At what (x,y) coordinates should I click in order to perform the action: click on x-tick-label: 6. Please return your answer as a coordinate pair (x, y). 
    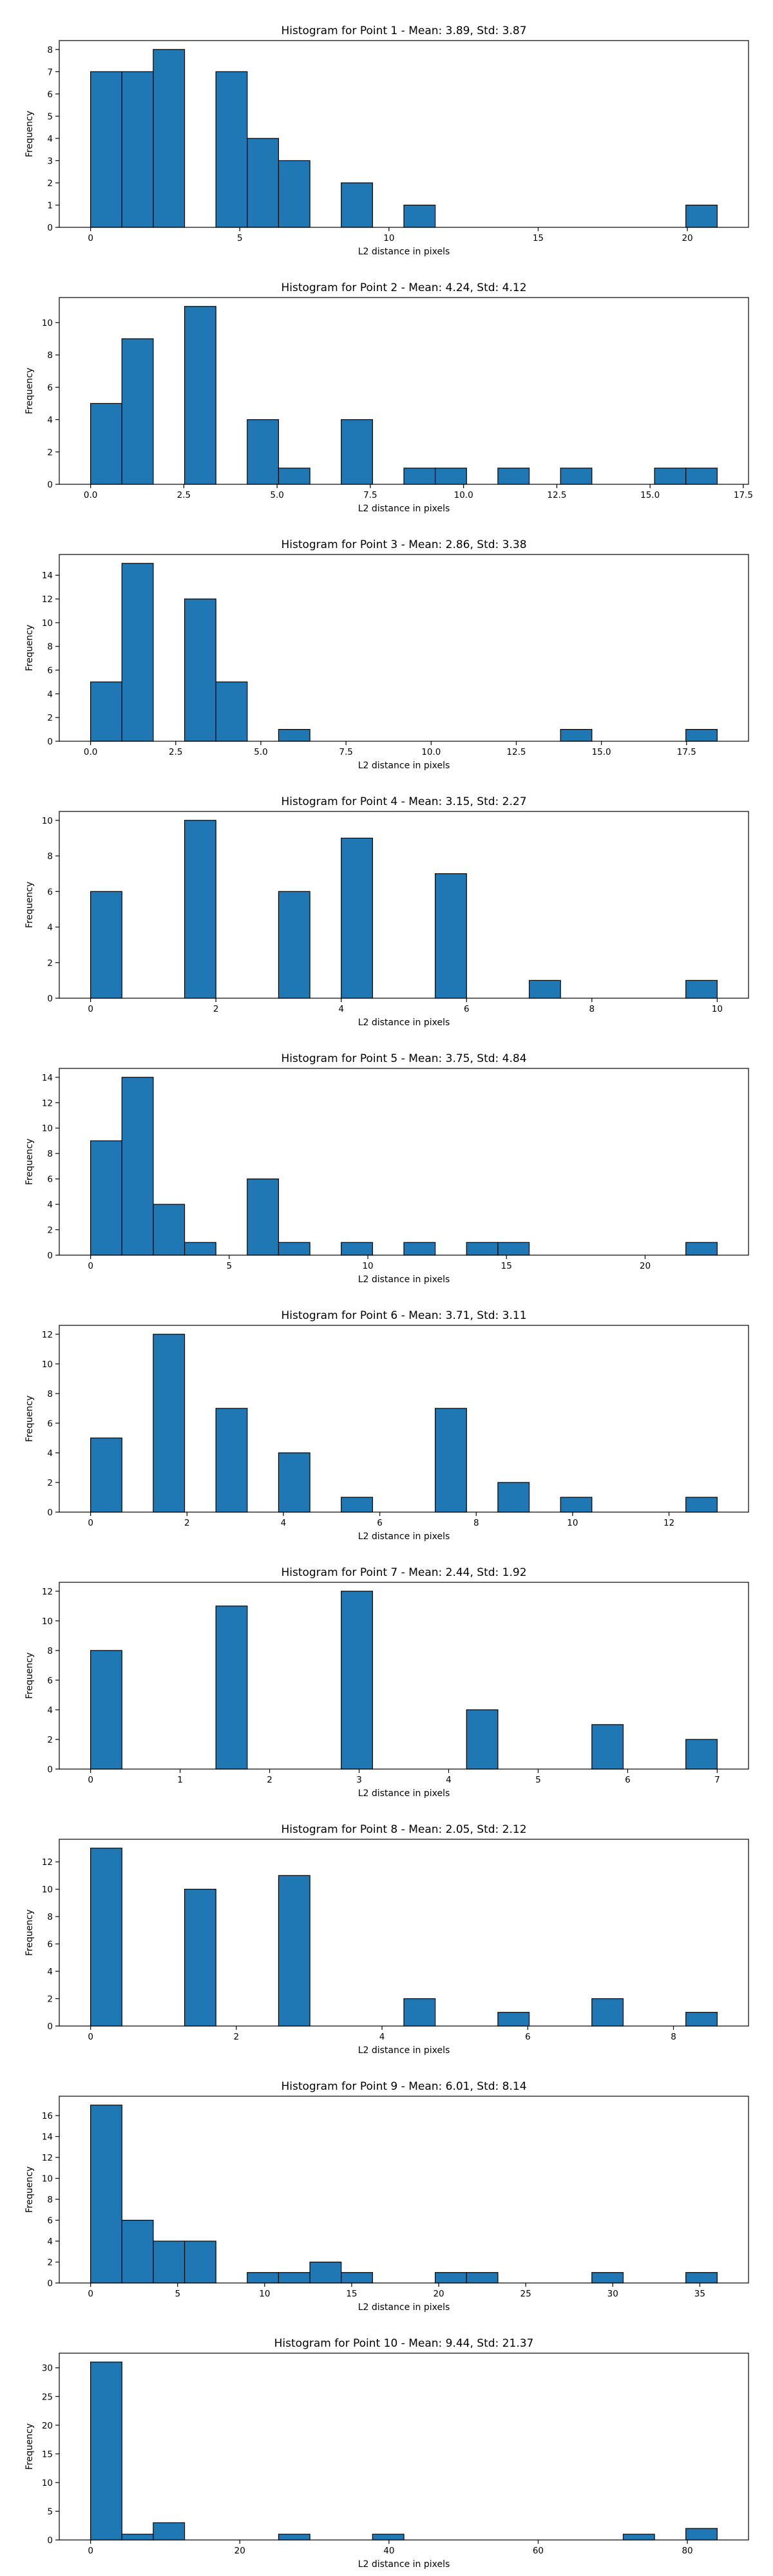
    Looking at the image, I should click on (628, 1780).